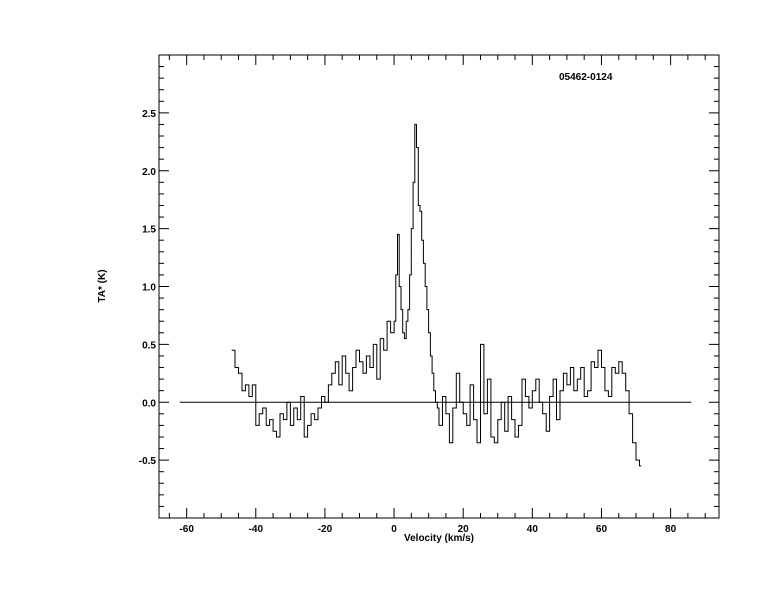 This screenshot has height=612, width=774. I want to click on x-tick-label: -40, so click(256, 529).